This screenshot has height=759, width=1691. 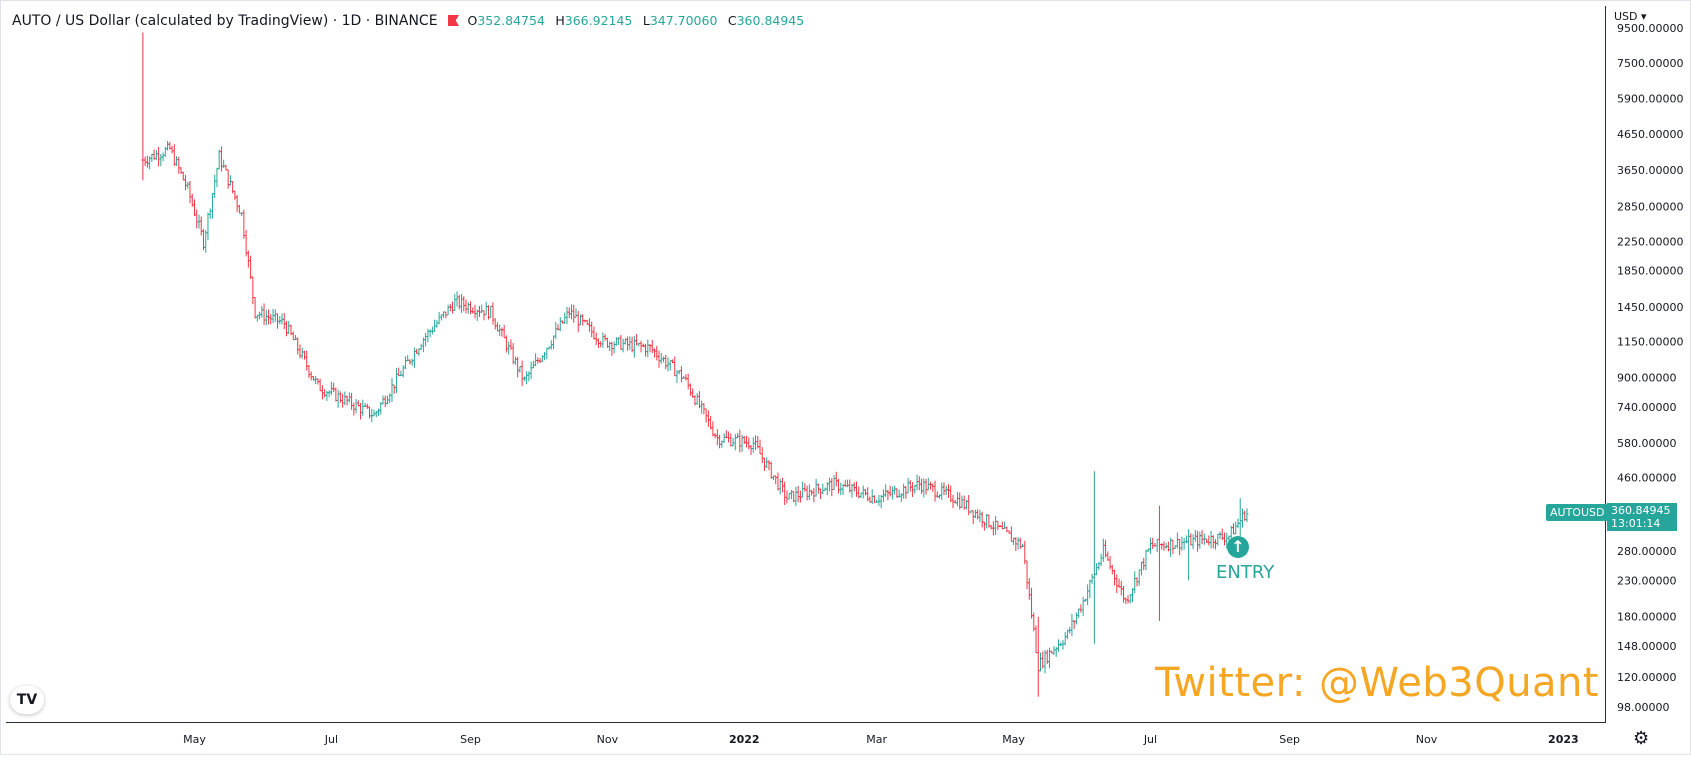 What do you see at coordinates (1647, 378) in the screenshot?
I see `price-tick-label: 900.00000` at bounding box center [1647, 378].